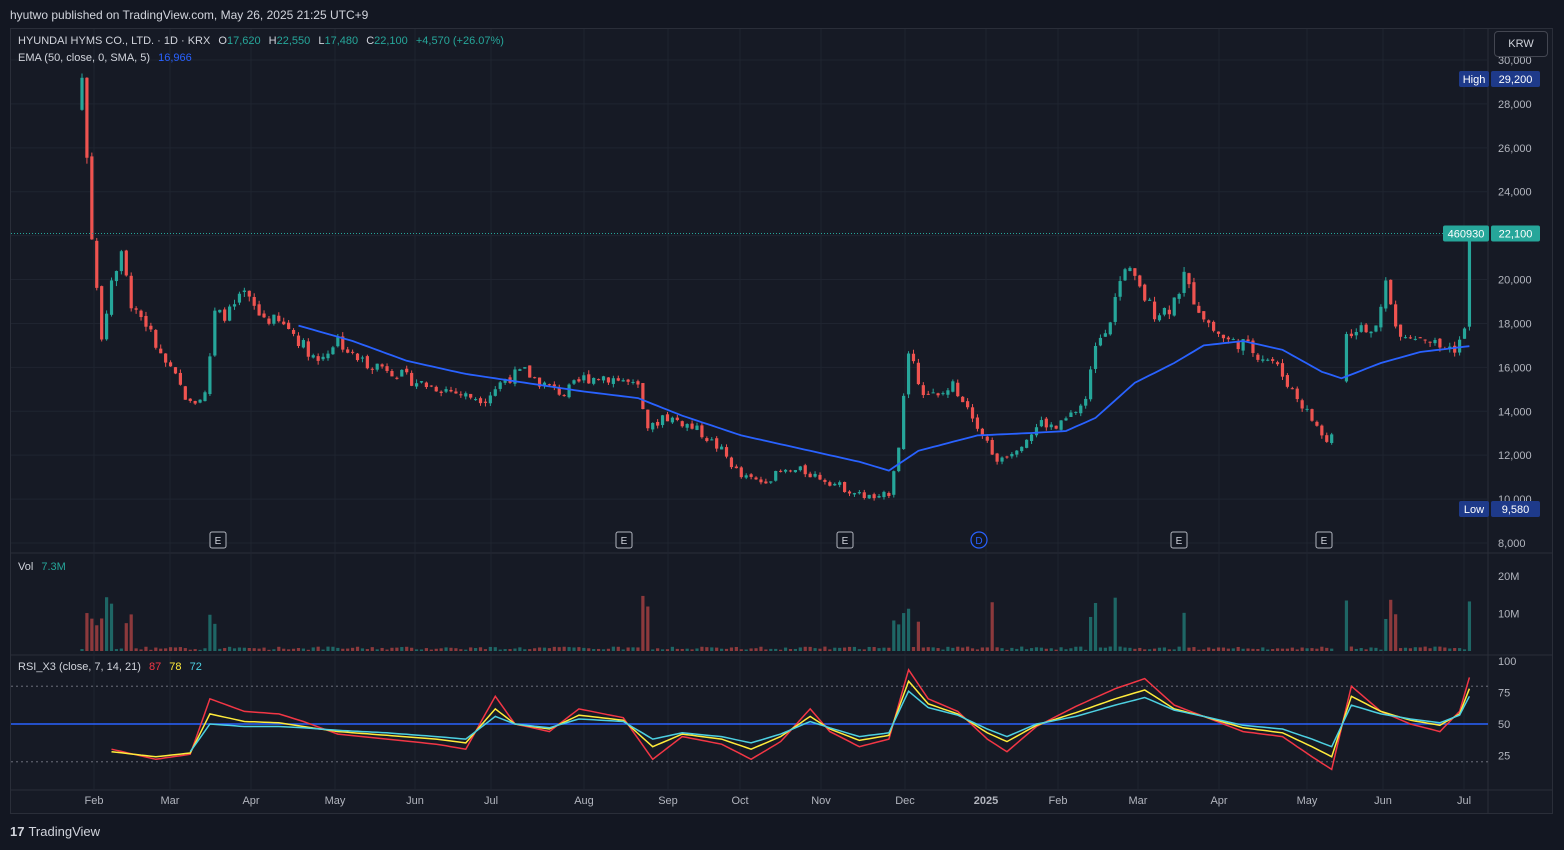 The image size is (1564, 850). I want to click on symbol-name: HYUNDAI HYMS CO., LTD. · 1D · KRX, so click(114, 41).